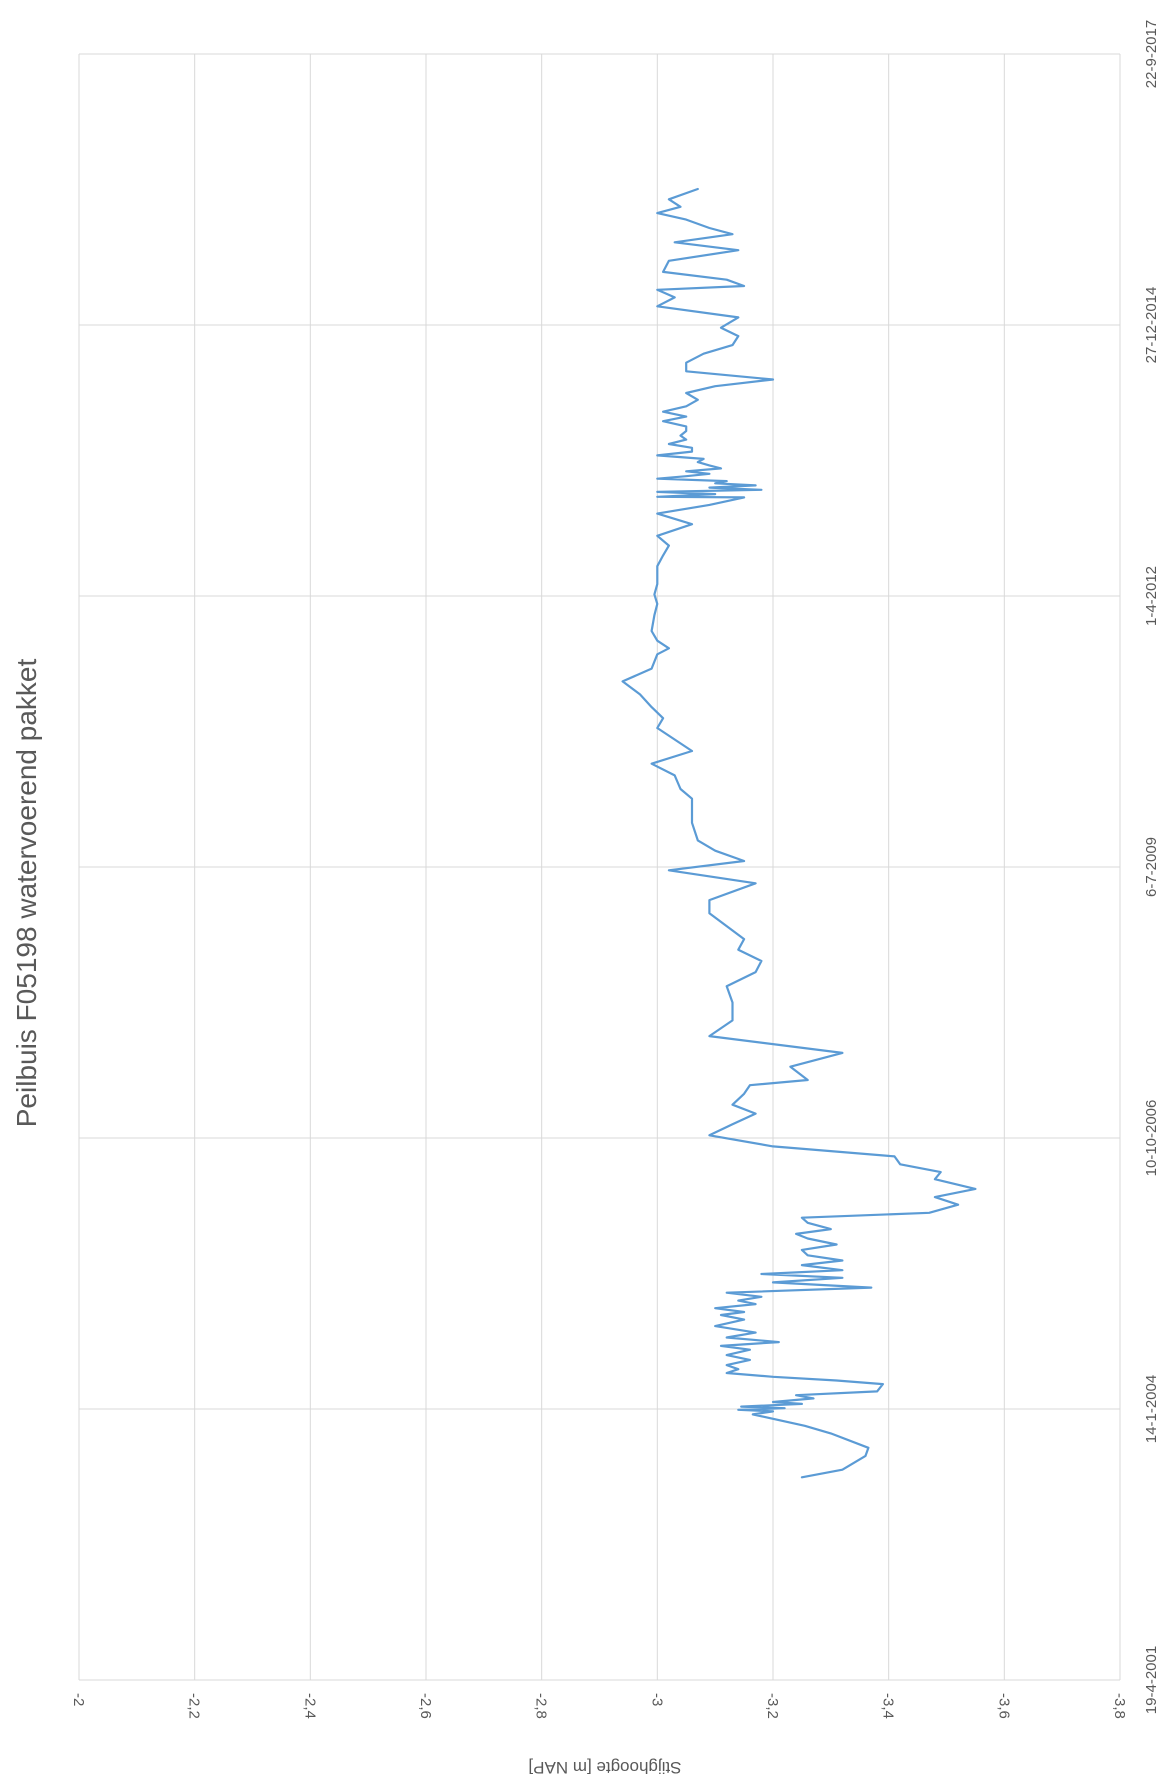  I want to click on y-tick-label: -2,4, so click(309, 1706).